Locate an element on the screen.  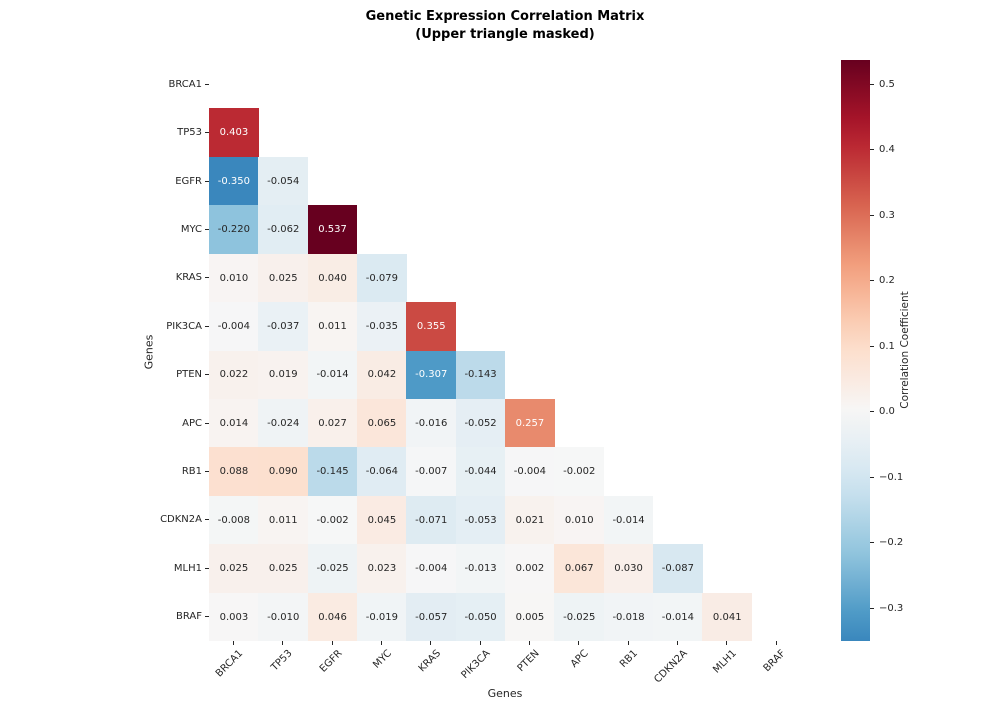
y-tick-label: CDKN2A is located at coordinates (181, 520).